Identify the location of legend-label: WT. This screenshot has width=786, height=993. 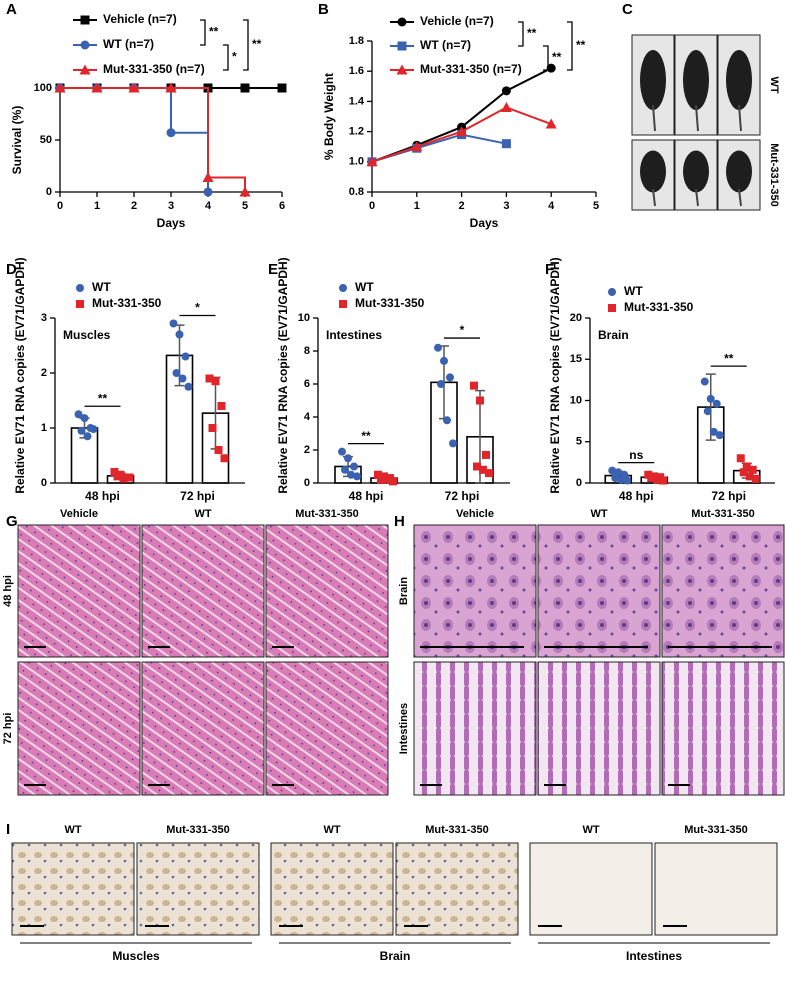
(101, 287).